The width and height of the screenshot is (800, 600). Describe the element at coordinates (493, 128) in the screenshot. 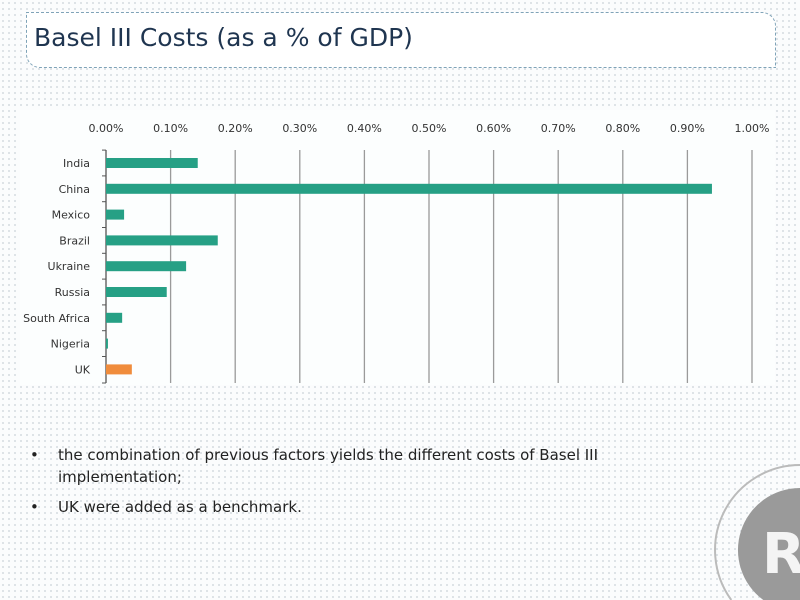

I see `x-tick-label: 0.60%` at that location.